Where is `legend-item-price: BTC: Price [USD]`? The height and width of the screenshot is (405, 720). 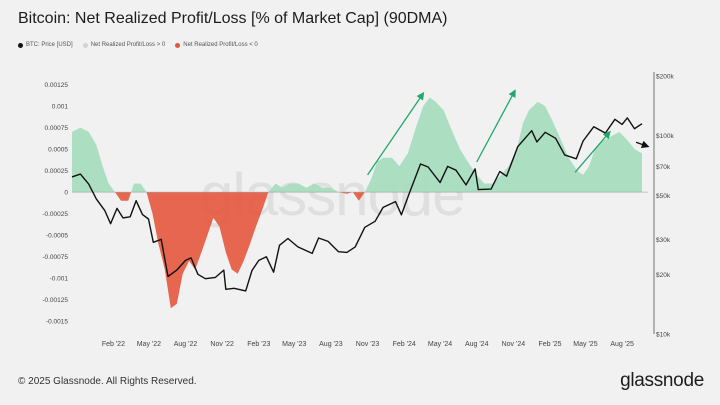
legend-item-price: BTC: Price [USD] is located at coordinates (45, 45).